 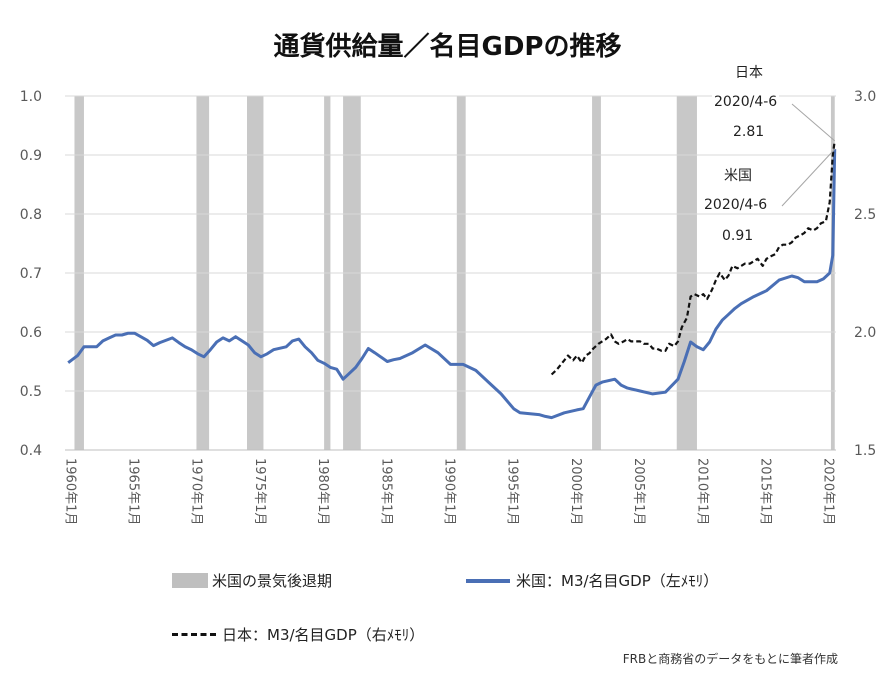 What do you see at coordinates (738, 236) in the screenshot?
I see `us-annotation-value: 0.91` at bounding box center [738, 236].